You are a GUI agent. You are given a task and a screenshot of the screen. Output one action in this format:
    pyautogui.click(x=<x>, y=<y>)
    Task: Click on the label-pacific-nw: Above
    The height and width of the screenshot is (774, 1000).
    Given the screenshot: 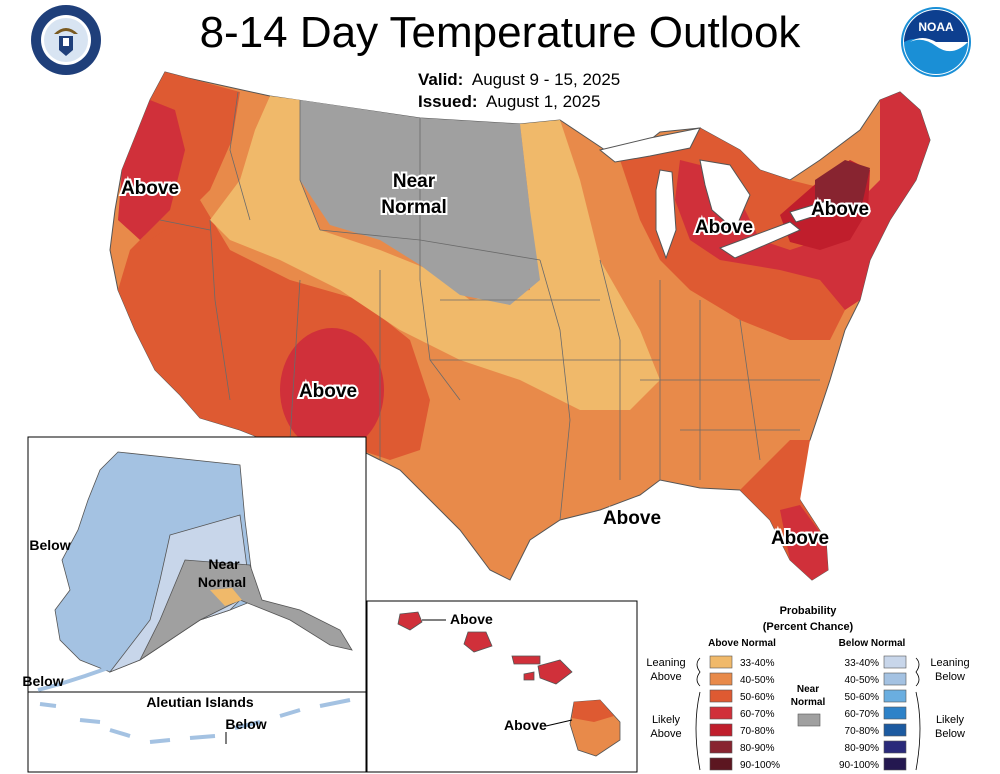 What is the action you would take?
    pyautogui.click(x=150, y=188)
    